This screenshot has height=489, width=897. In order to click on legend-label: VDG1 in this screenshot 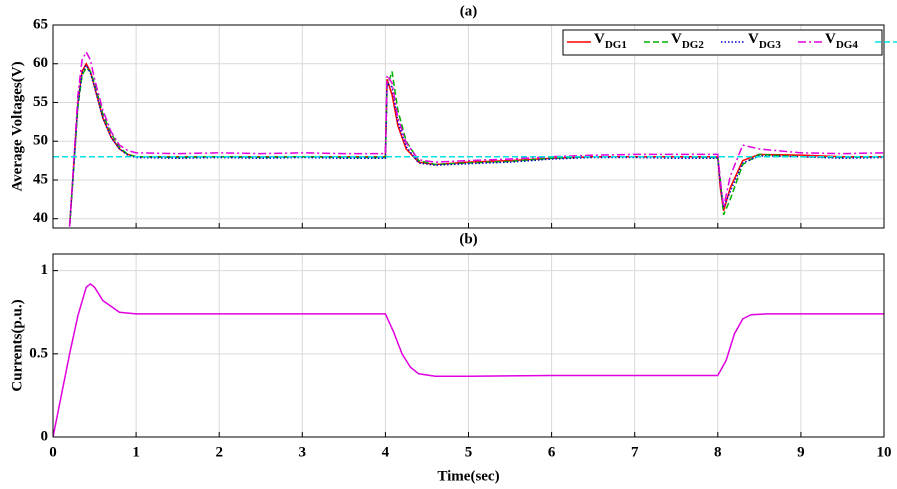, I will do `click(610, 40)`.